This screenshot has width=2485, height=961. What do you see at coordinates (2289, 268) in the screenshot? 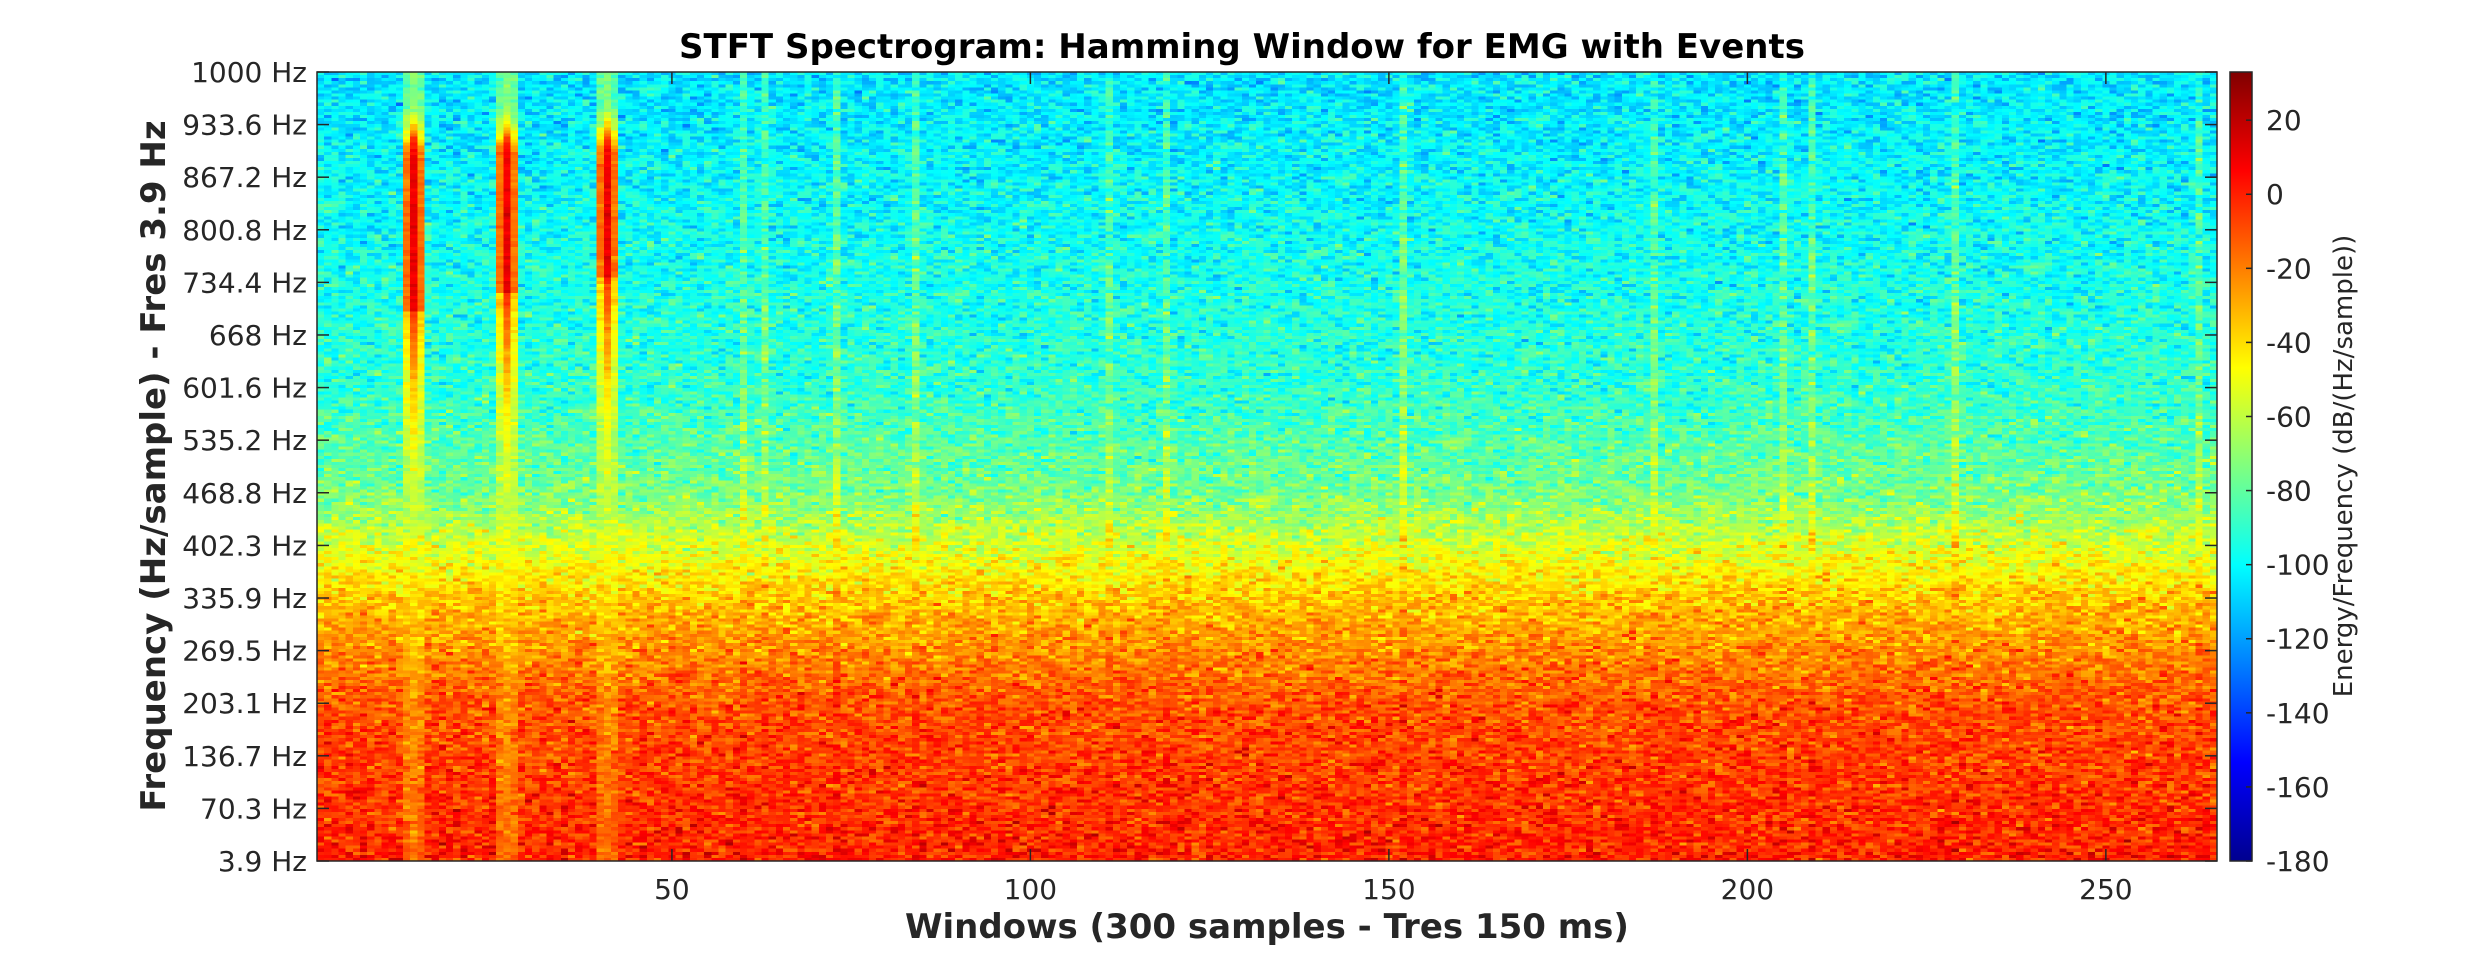
I see `colorbar-tick-label: -20` at bounding box center [2289, 268].